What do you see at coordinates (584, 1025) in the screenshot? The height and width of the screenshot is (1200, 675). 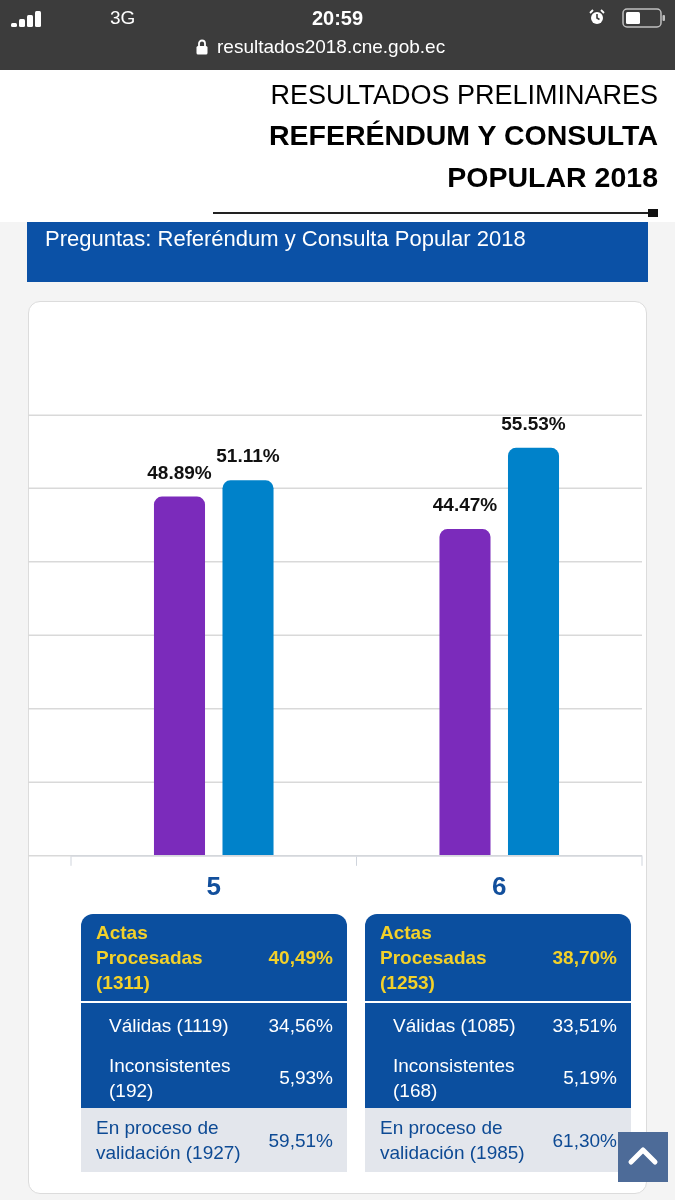 I see `text: 33,51%` at bounding box center [584, 1025].